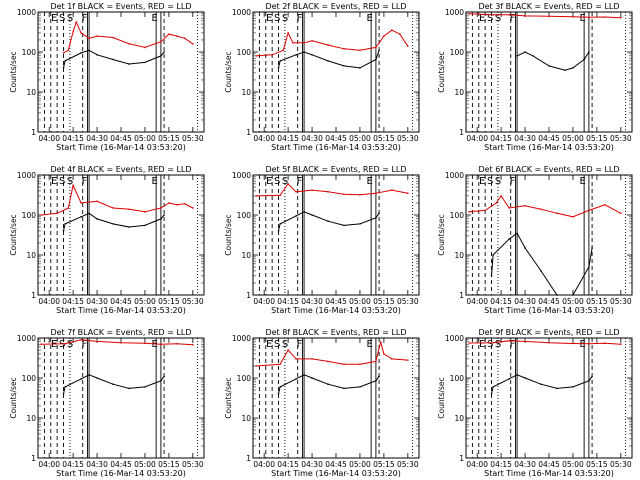 This screenshot has width=640, height=480. I want to click on x-tick-label: 04:30, so click(525, 138).